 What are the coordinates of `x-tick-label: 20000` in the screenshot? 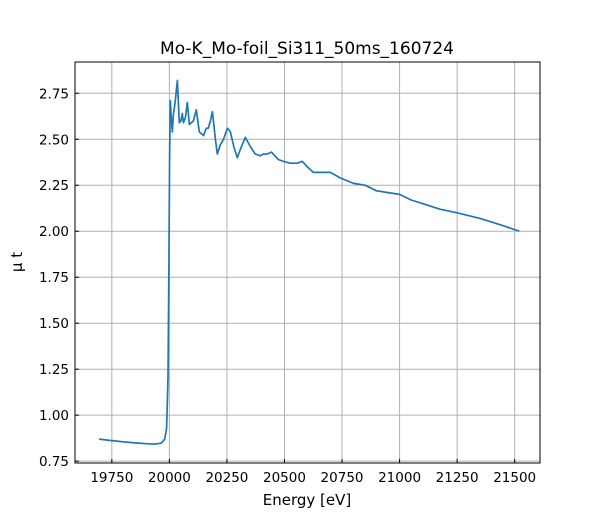 It's located at (169, 478).